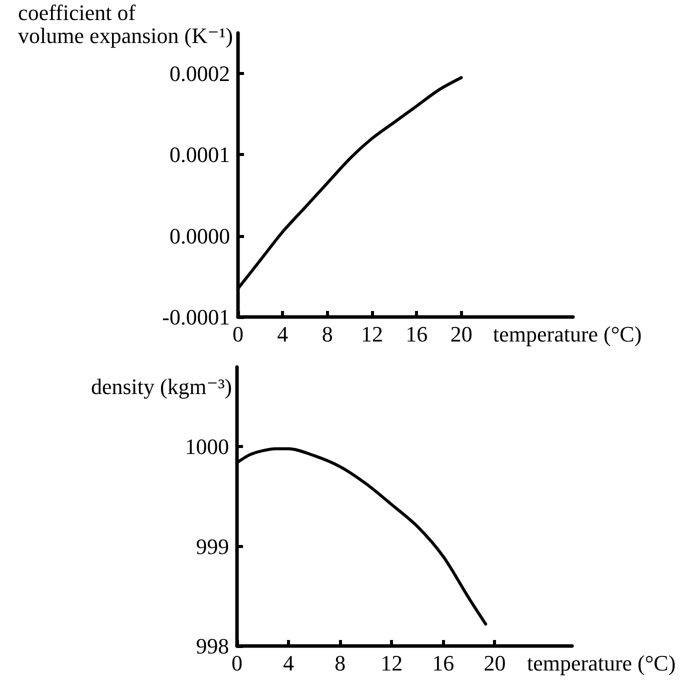  What do you see at coordinates (196, 317) in the screenshot?
I see `y-tick-label: -0.0001` at bounding box center [196, 317].